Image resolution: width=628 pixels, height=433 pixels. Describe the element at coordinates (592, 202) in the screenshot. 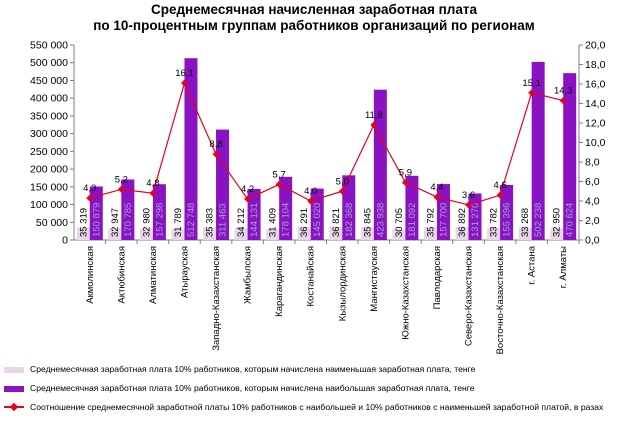

I see `y-right-tick-label: 4,0` at that location.